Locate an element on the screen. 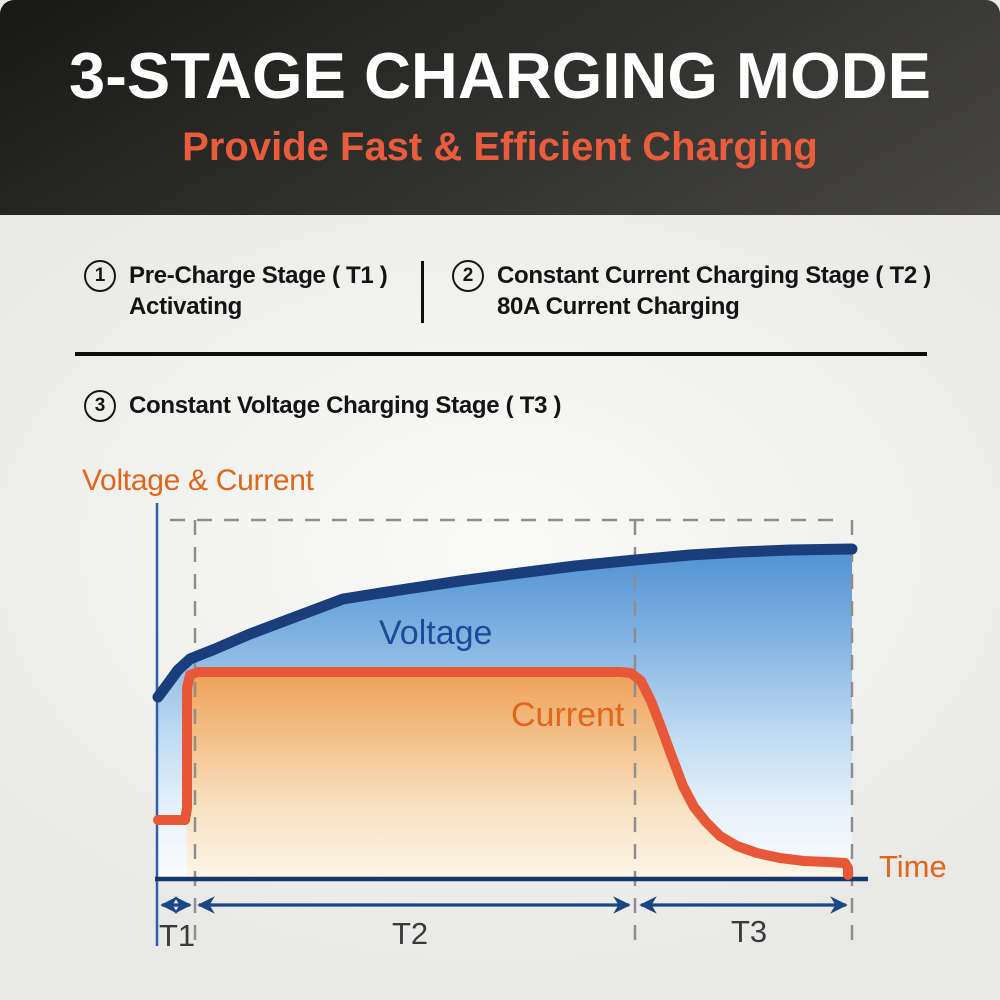 This screenshot has width=1000, height=1000. current-curve is located at coordinates (503, 773).